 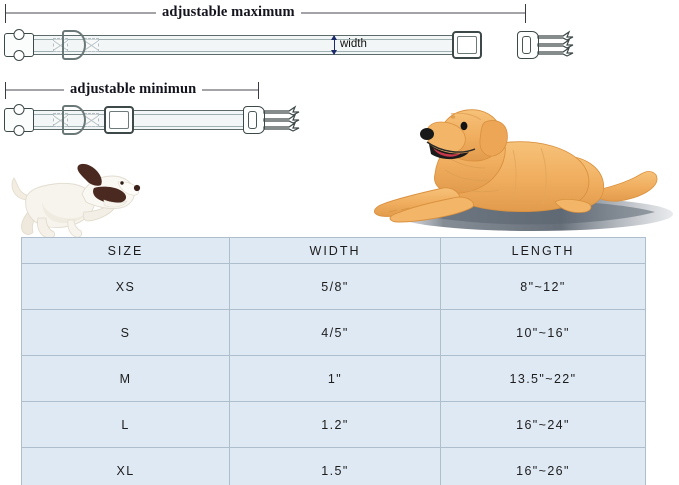 What do you see at coordinates (228, 13) in the screenshot?
I see `adjustable-maximum-label: adjustable maximum` at bounding box center [228, 13].